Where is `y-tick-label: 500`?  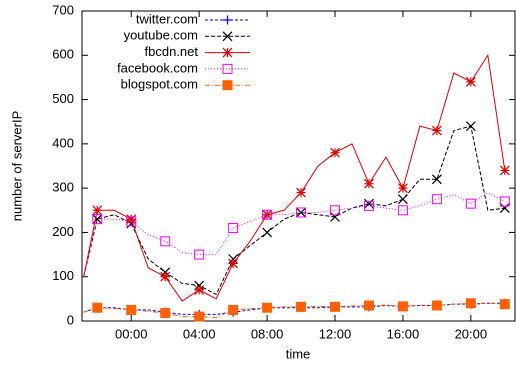
y-tick-label: 500 is located at coordinates (63, 98).